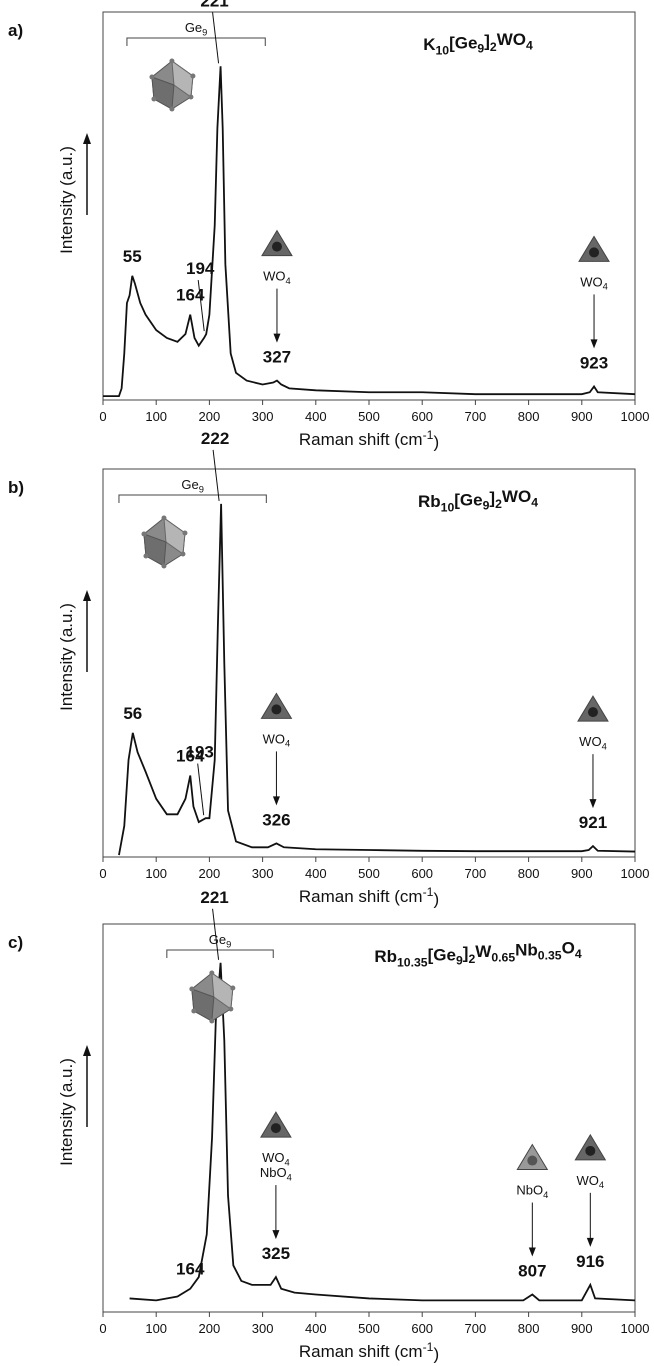 This screenshot has height=1366, width=654. Describe the element at coordinates (87, 1050) in the screenshot. I see `y-arrow-head` at that location.